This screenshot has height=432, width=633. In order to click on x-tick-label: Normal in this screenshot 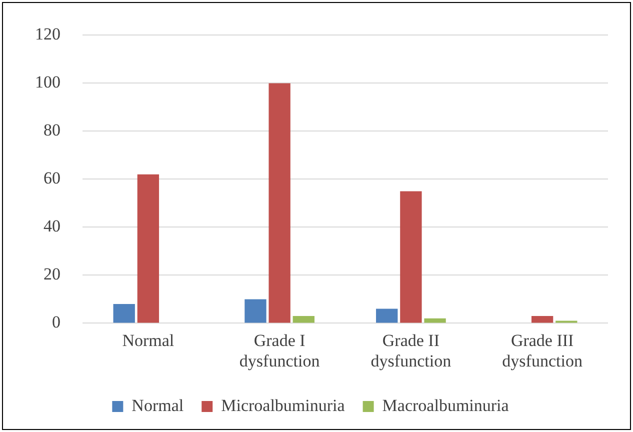, I will do `click(148, 340)`.